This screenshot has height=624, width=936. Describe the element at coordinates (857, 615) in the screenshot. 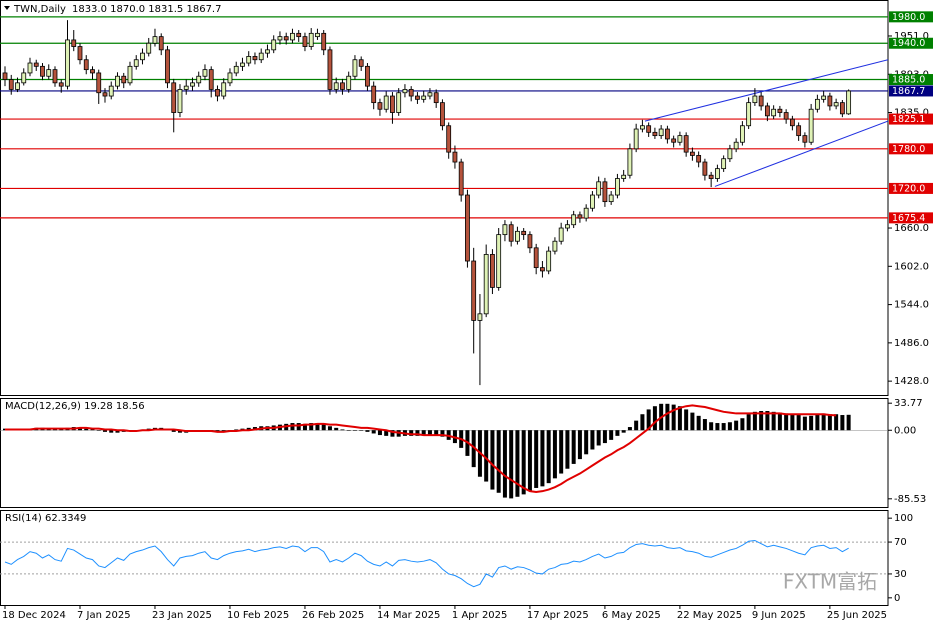

I see `x-tick-label: 25 Jun 2025` at that location.